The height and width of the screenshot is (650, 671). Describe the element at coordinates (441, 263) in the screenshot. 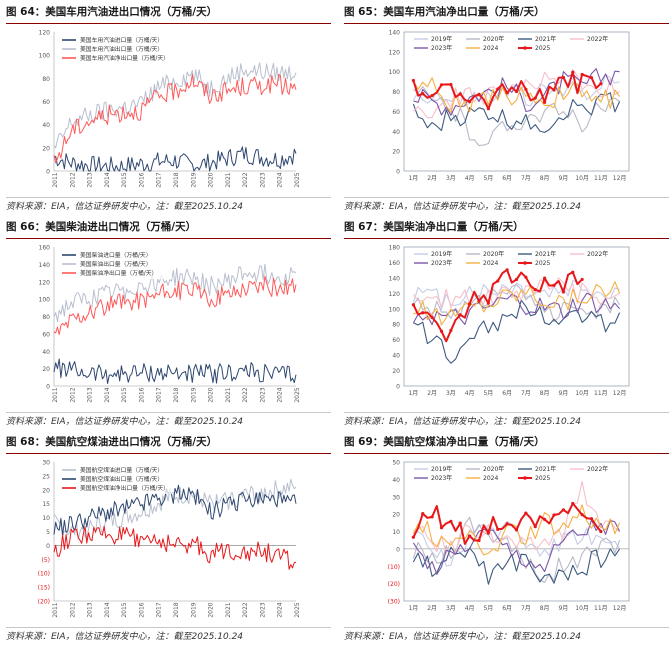

I see `legend-label: 2023年` at that location.